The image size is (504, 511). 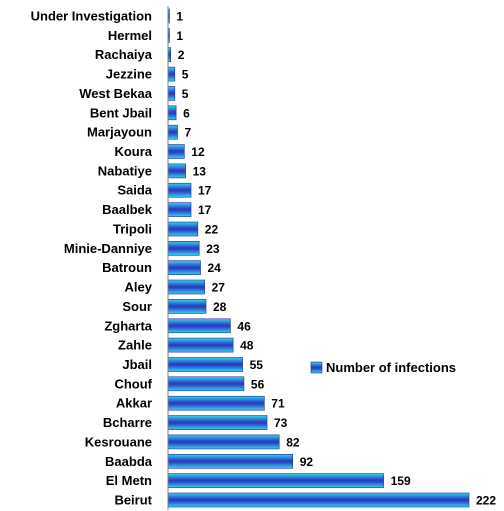 What do you see at coordinates (307, 462) in the screenshot?
I see `value-label-baabda: 92` at bounding box center [307, 462].